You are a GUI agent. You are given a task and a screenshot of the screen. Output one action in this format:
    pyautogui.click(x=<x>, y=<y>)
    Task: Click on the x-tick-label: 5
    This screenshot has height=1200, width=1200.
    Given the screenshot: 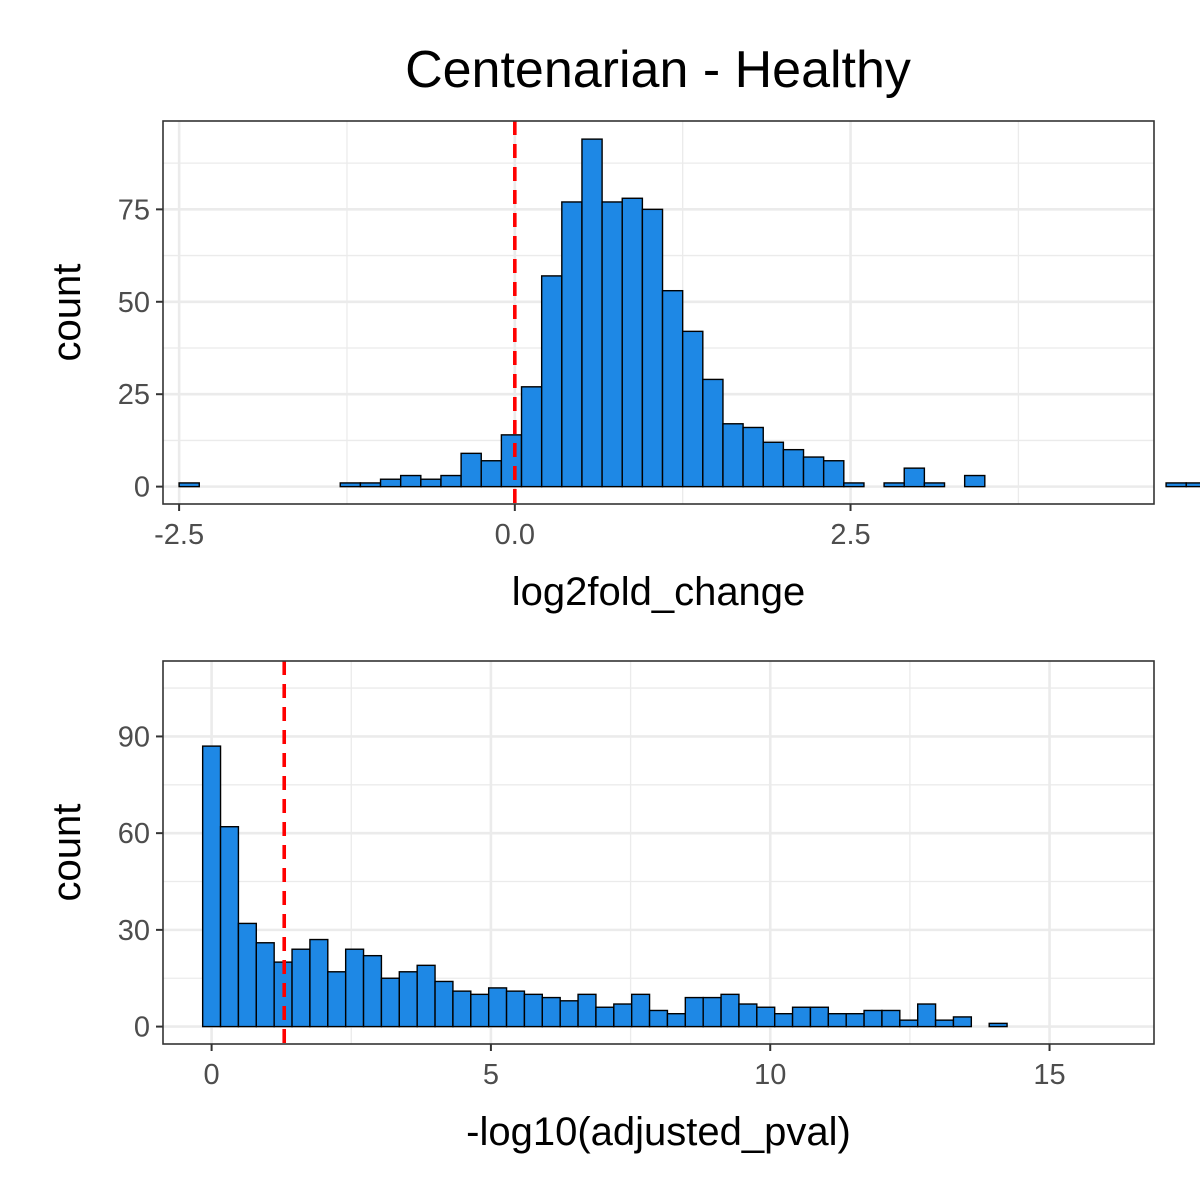 What is the action you would take?
    pyautogui.click(x=491, y=1075)
    